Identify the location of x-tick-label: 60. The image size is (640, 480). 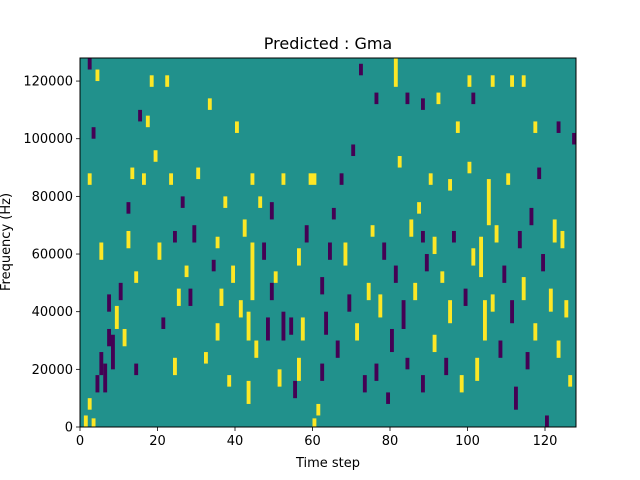
(312, 441).